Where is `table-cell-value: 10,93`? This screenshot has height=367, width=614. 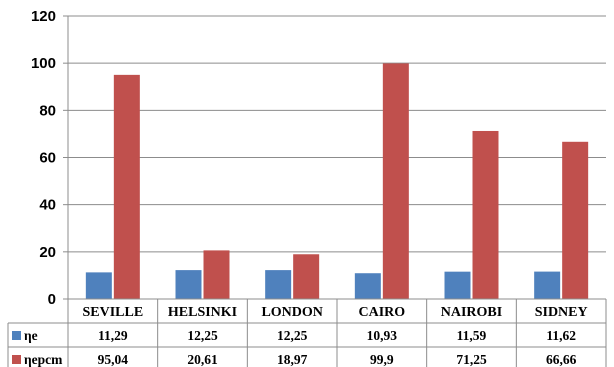 table-cell-value: 10,93 is located at coordinates (382, 335).